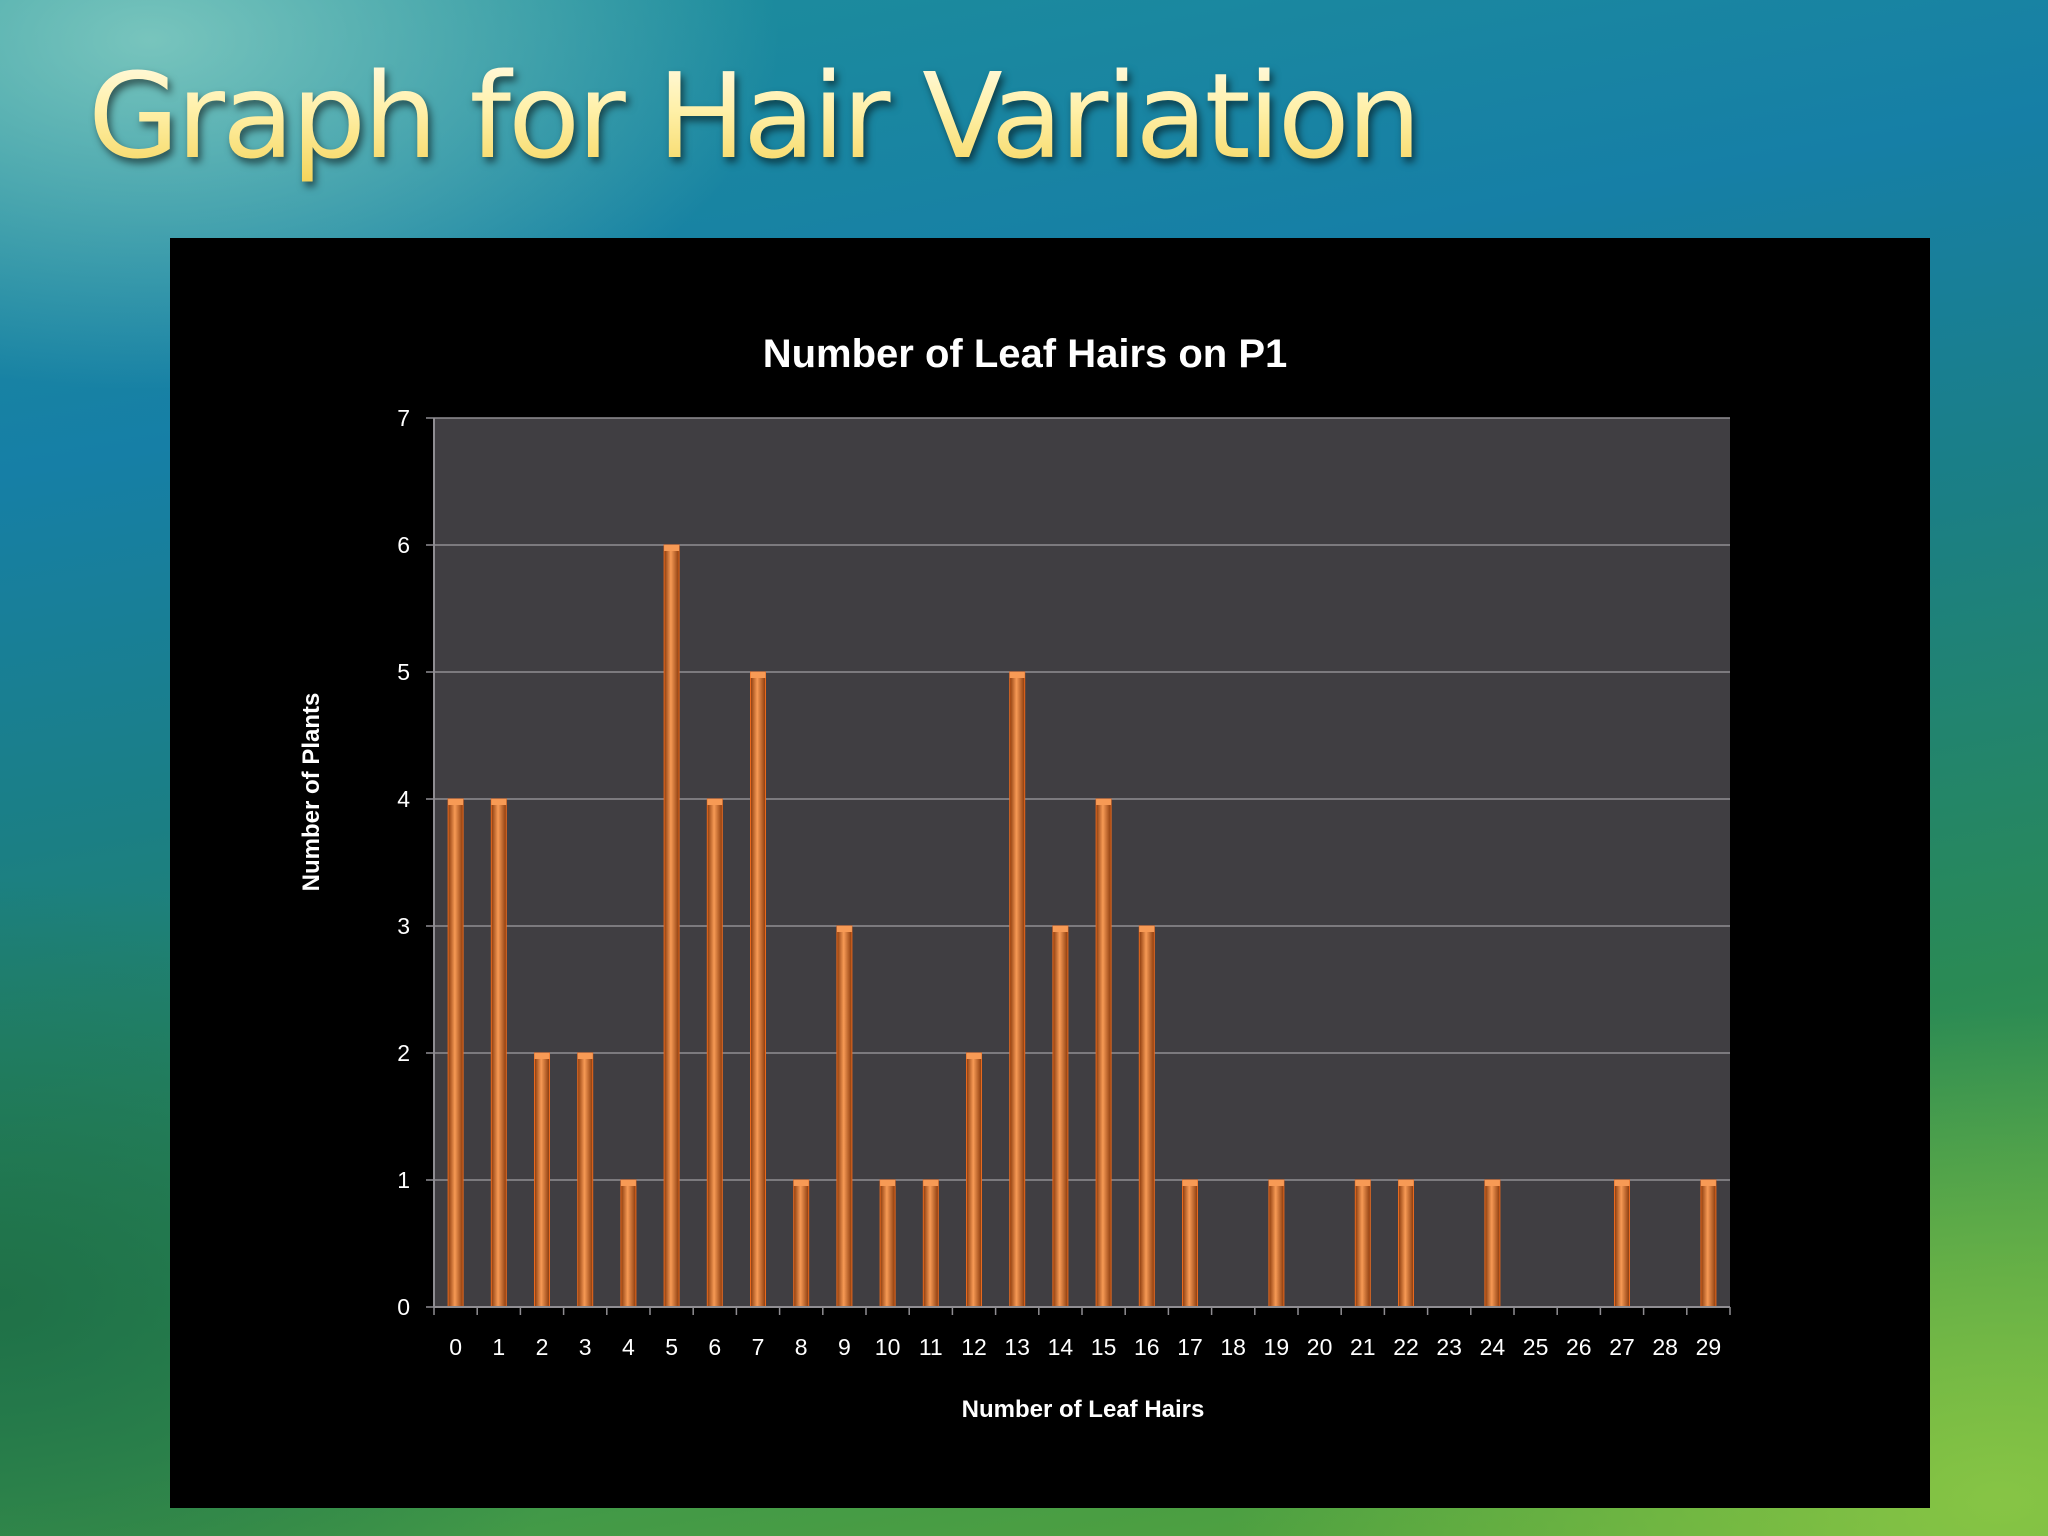 The image size is (2048, 1536). Describe the element at coordinates (1017, 1347) in the screenshot. I see `x-tick-label: 13` at that location.